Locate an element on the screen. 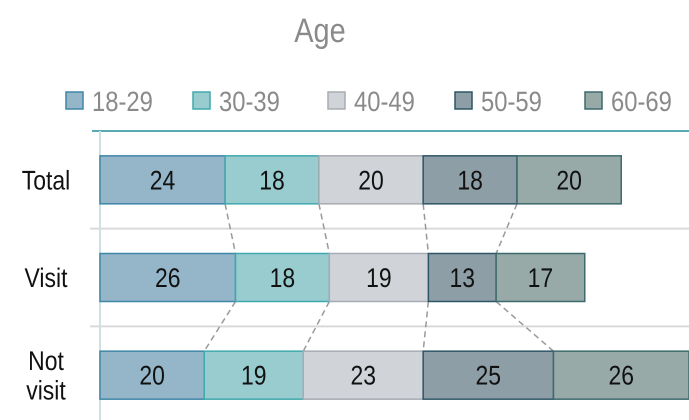 The image size is (689, 420). data-label: 13 is located at coordinates (462, 278).